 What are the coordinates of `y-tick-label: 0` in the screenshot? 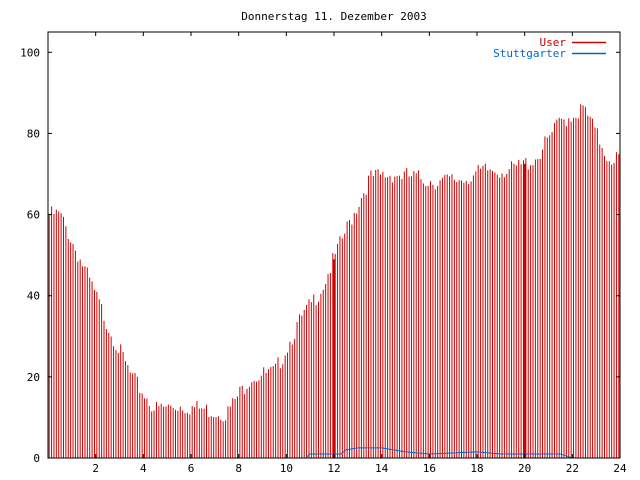 It's located at (36, 458).